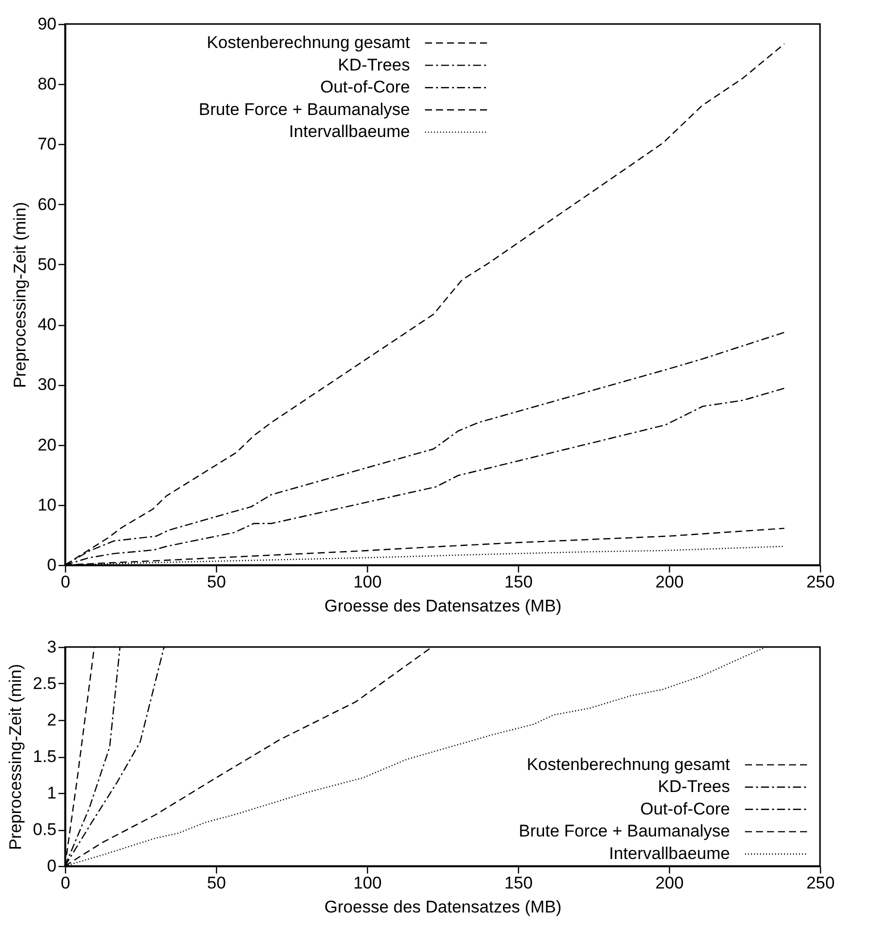 Image resolution: width=893 pixels, height=951 pixels. What do you see at coordinates (51, 720) in the screenshot?
I see `y-tick-label: 2` at bounding box center [51, 720].